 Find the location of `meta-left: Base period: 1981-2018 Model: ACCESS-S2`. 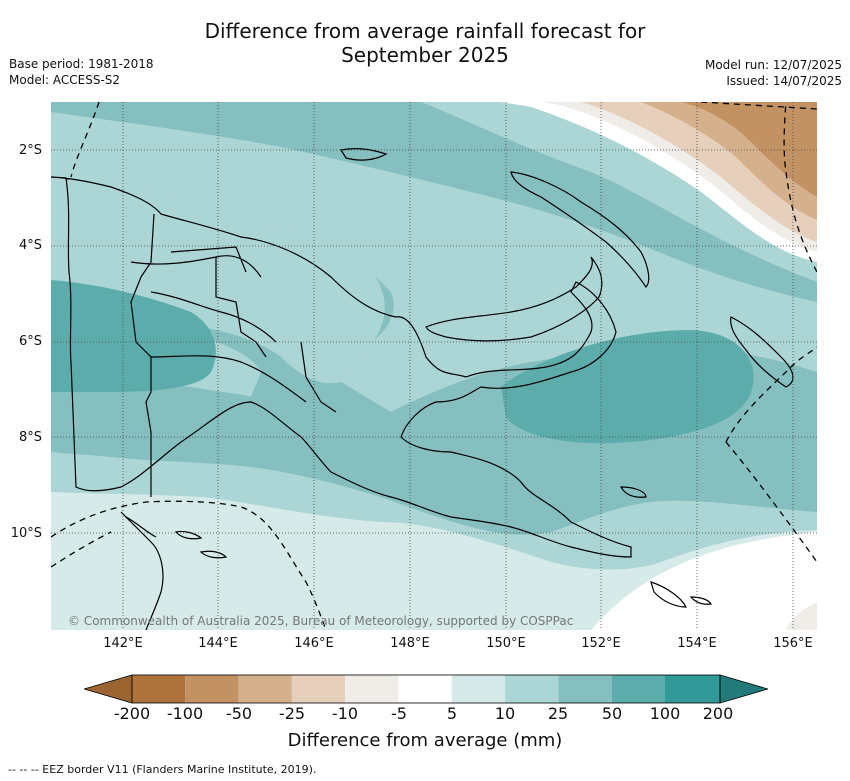

meta-left: Base period: 1981-2018 Model: ACCESS-S2 is located at coordinates (81, 72).